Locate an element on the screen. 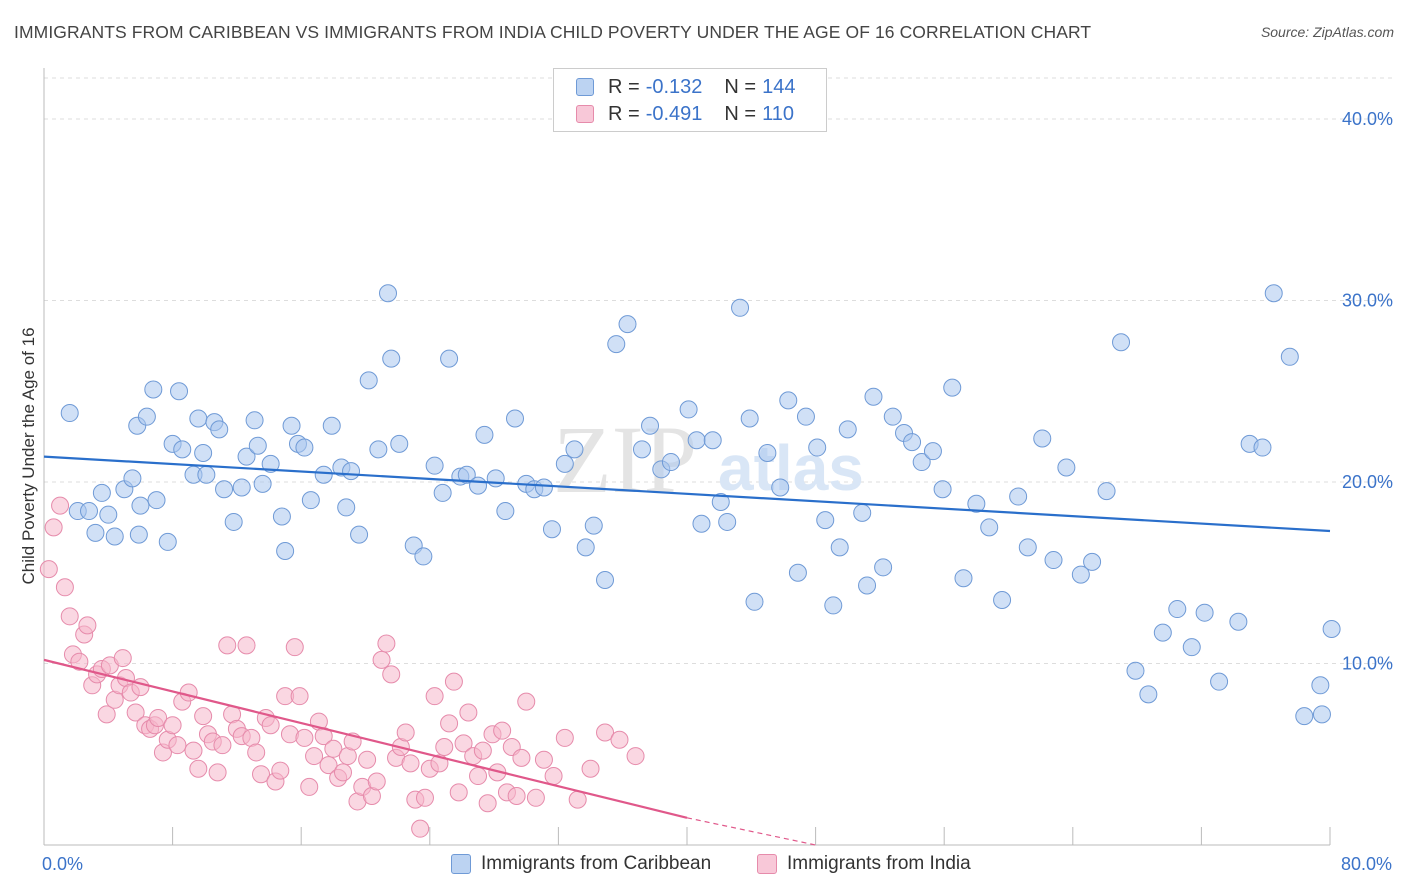 The height and width of the screenshot is (892, 1406). bottom-swatch-caribbean is located at coordinates (461, 864).